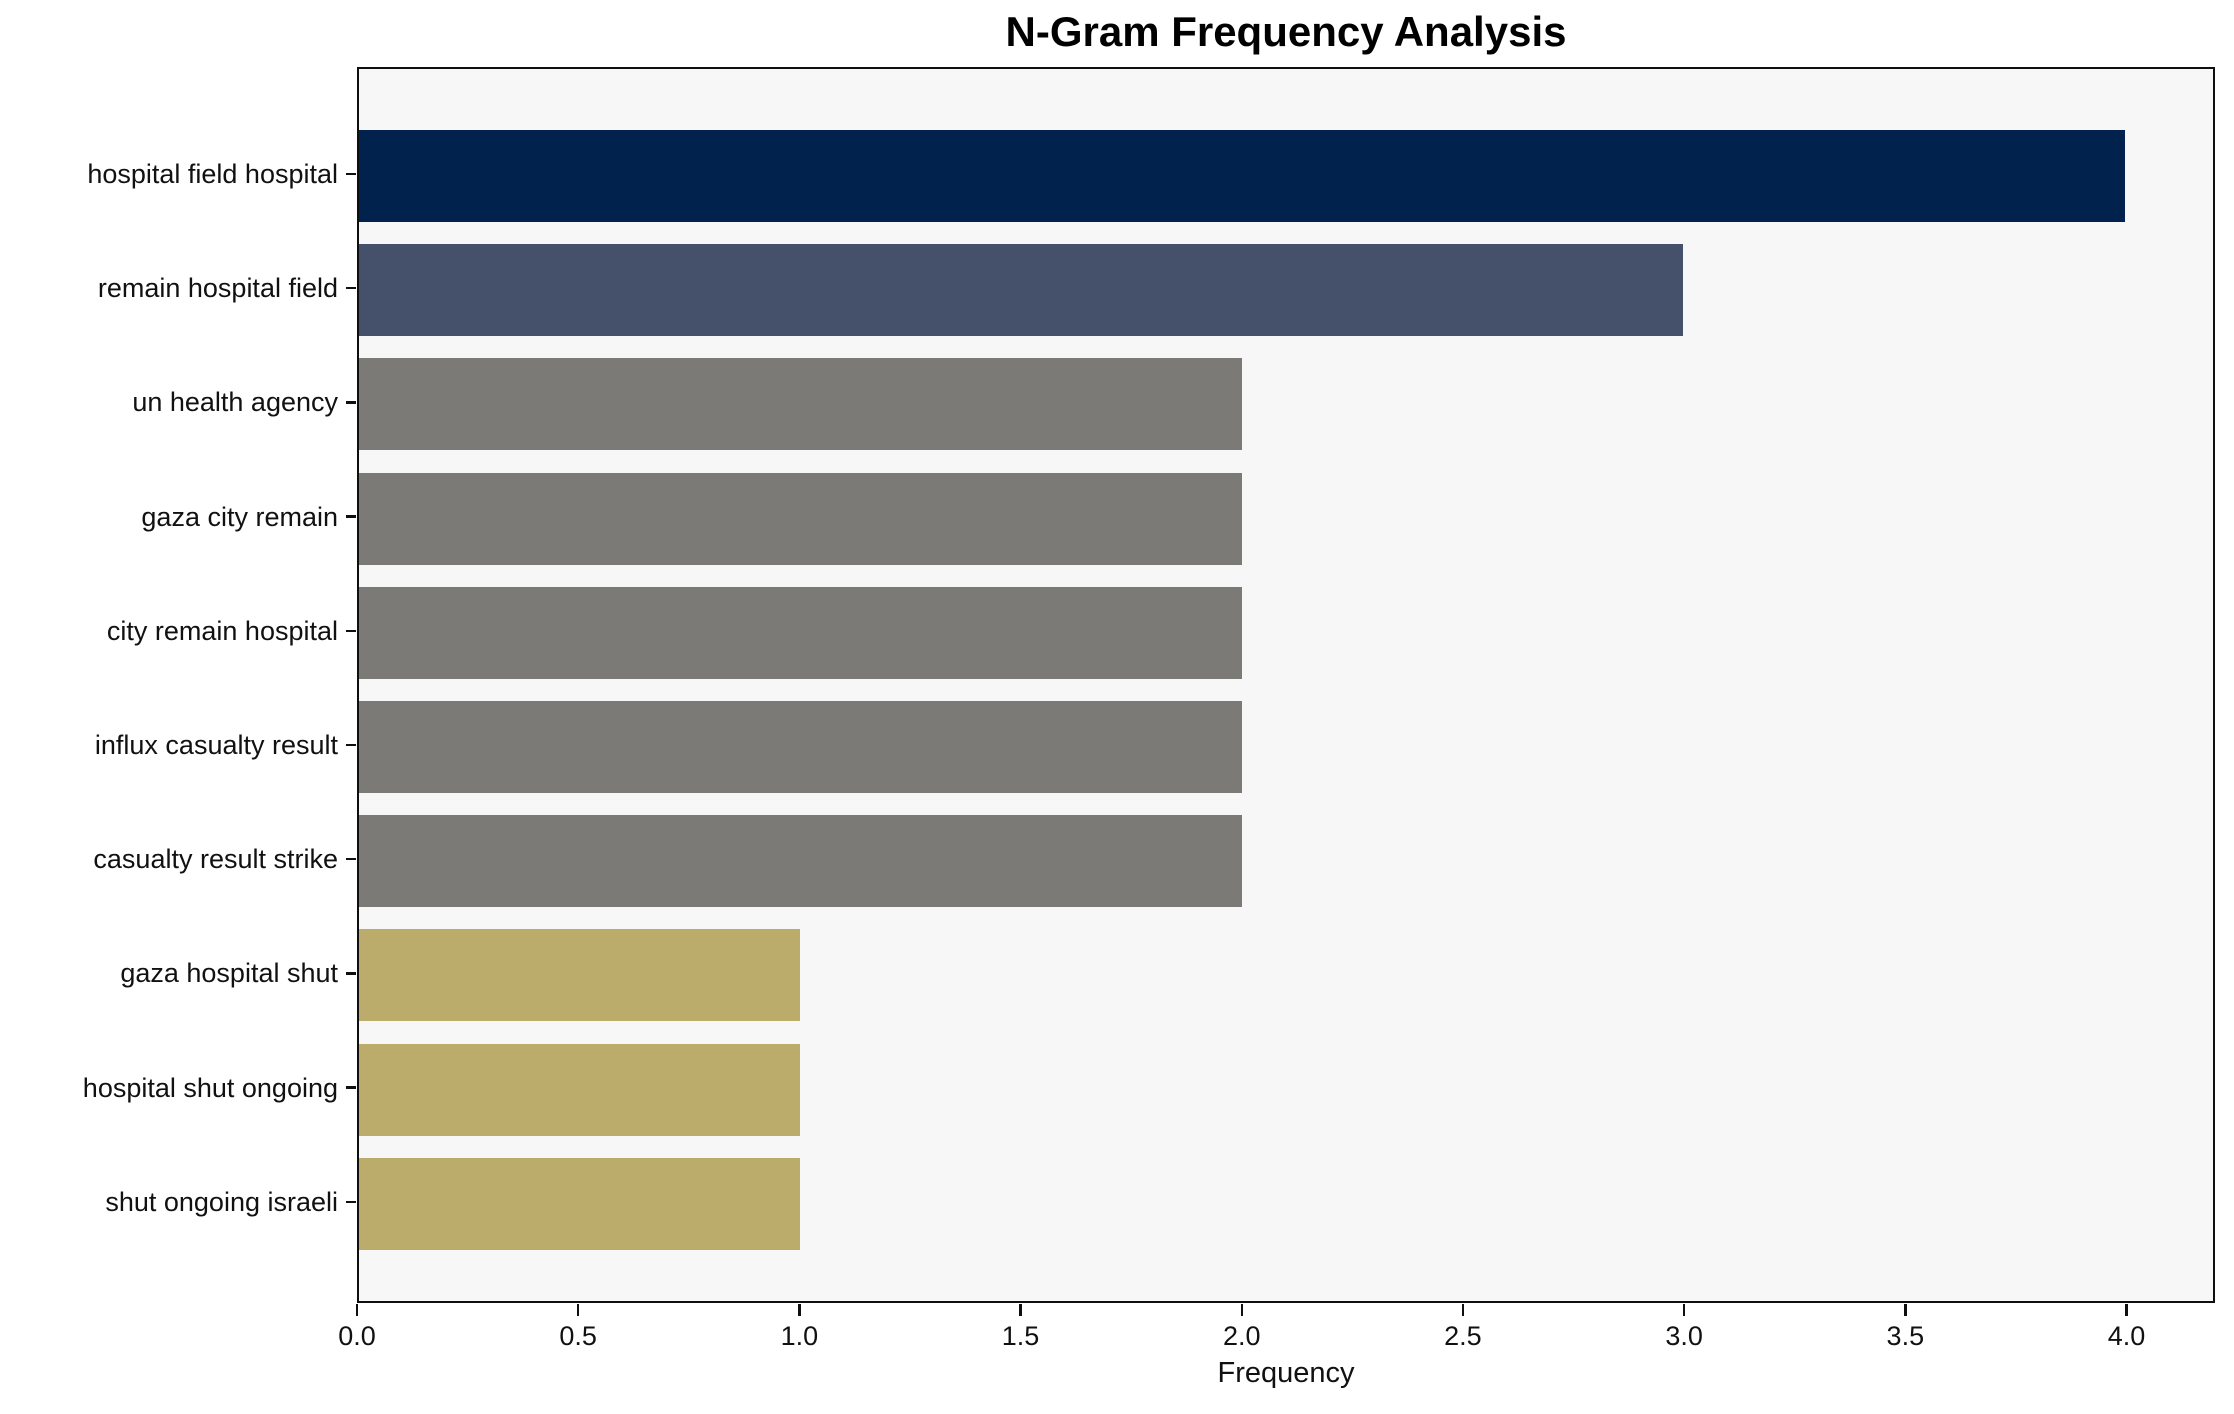 The width and height of the screenshot is (2234, 1414). I want to click on y-tick-label: gaza city remain, so click(239, 516).